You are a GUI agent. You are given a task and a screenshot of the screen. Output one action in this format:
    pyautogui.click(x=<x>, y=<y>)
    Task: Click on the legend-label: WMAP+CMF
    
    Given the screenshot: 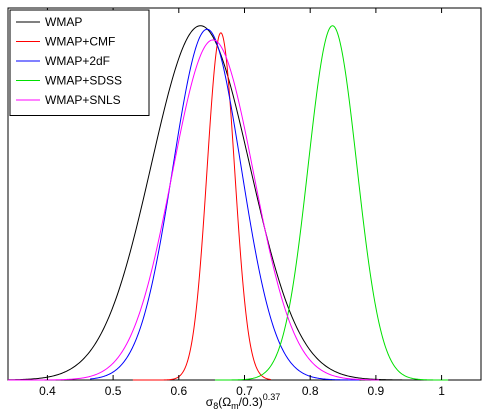 What is the action you would take?
    pyautogui.click(x=80, y=42)
    